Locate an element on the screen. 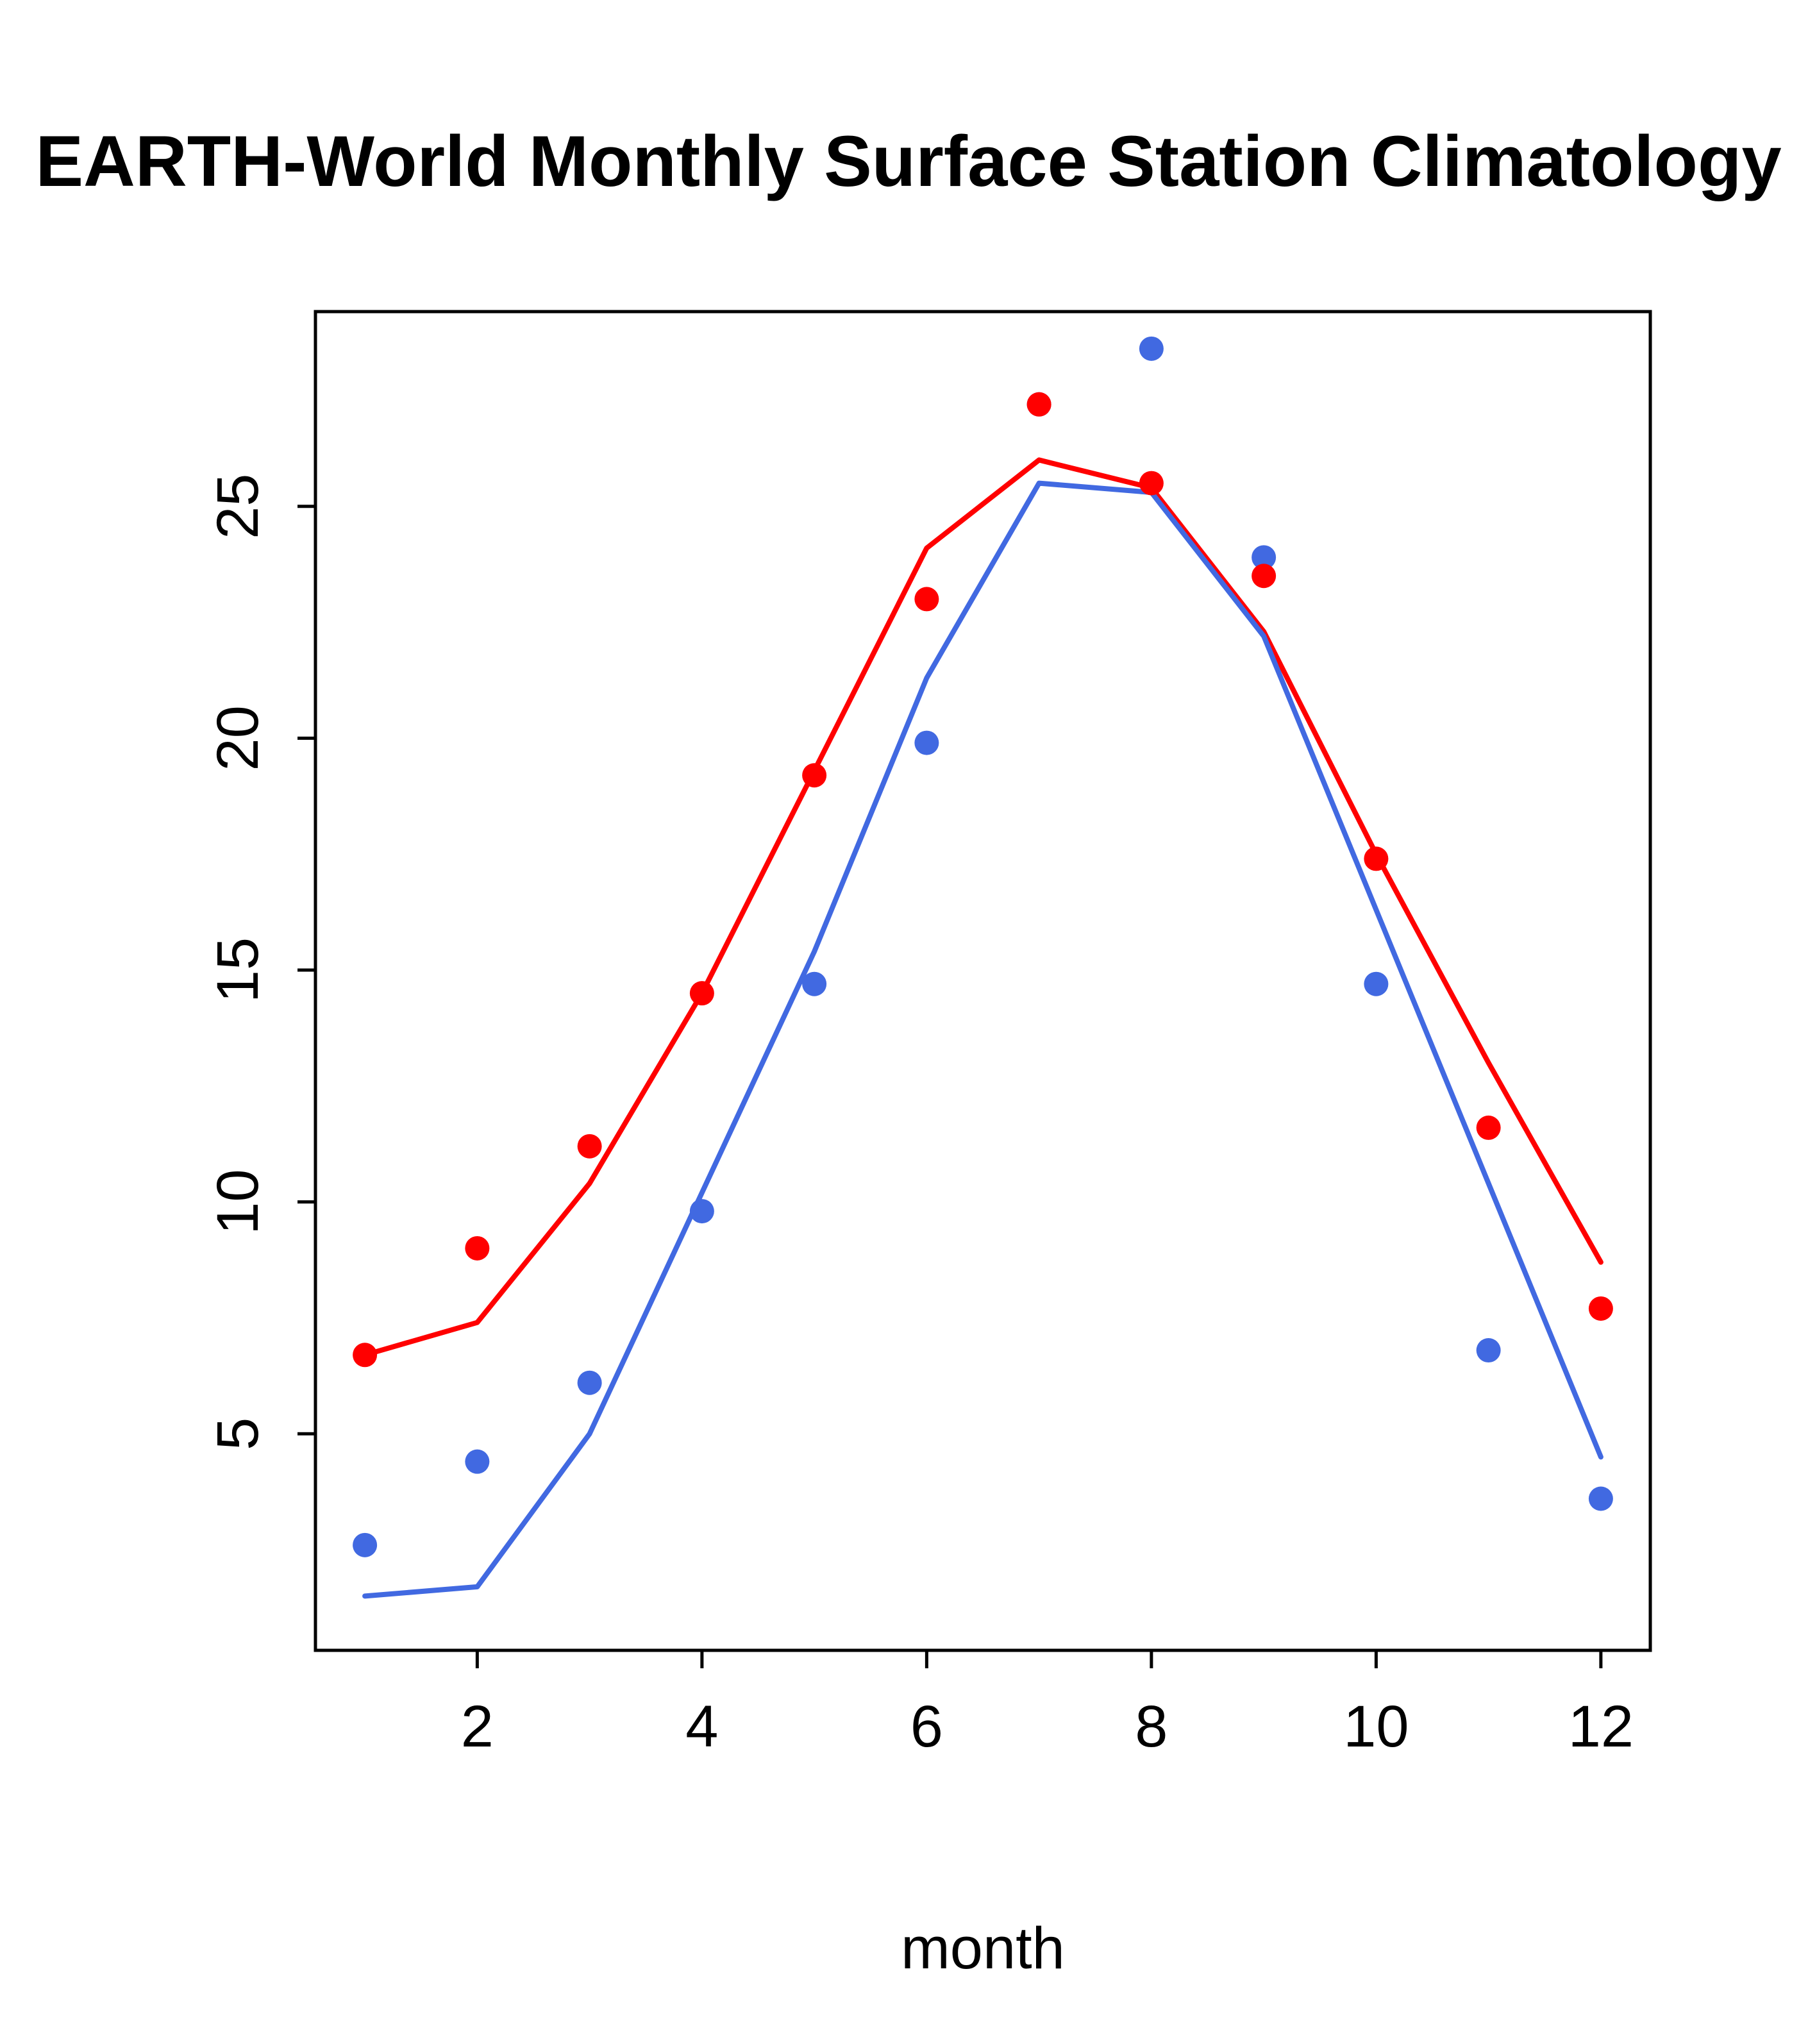 Image resolution: width=1817 pixels, height=2044 pixels. x-tick-label: 8 is located at coordinates (1151, 1727).